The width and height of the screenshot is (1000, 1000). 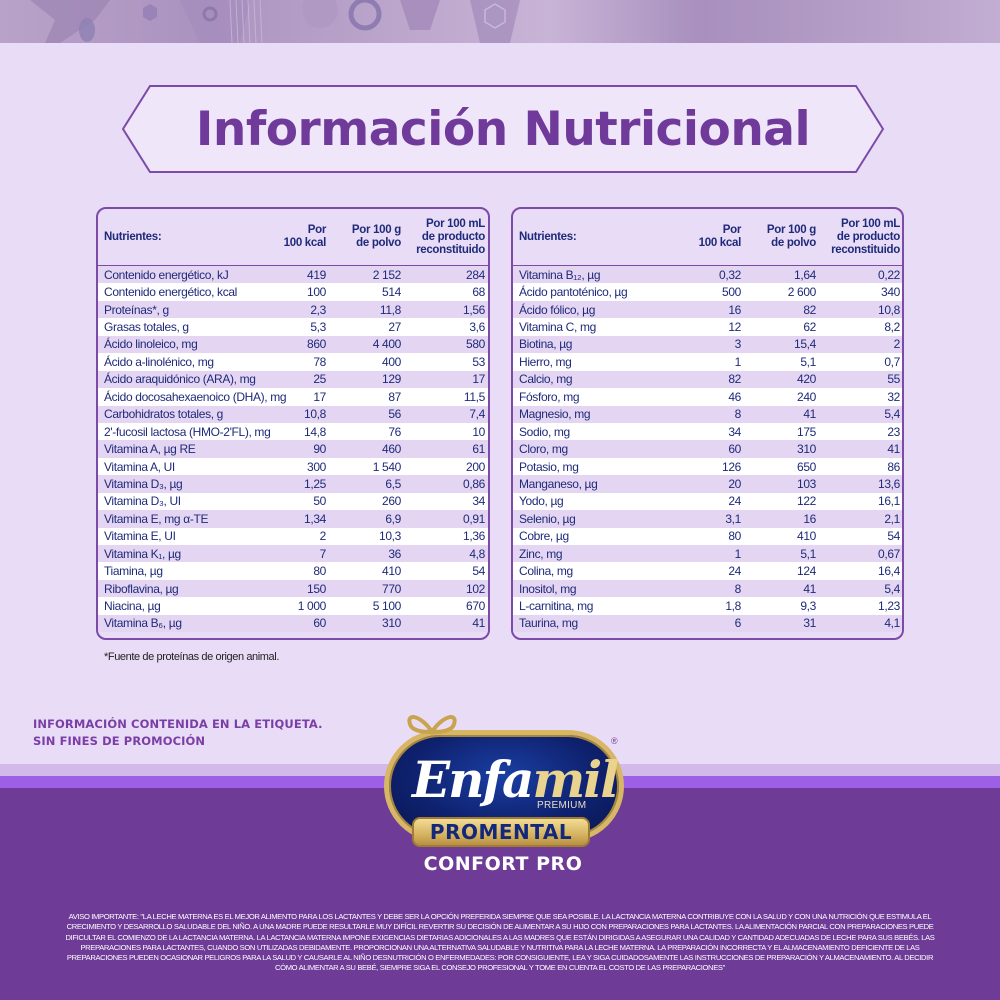 What do you see at coordinates (146, 327) in the screenshot?
I see `nutrient-name: Grasas totales, g` at bounding box center [146, 327].